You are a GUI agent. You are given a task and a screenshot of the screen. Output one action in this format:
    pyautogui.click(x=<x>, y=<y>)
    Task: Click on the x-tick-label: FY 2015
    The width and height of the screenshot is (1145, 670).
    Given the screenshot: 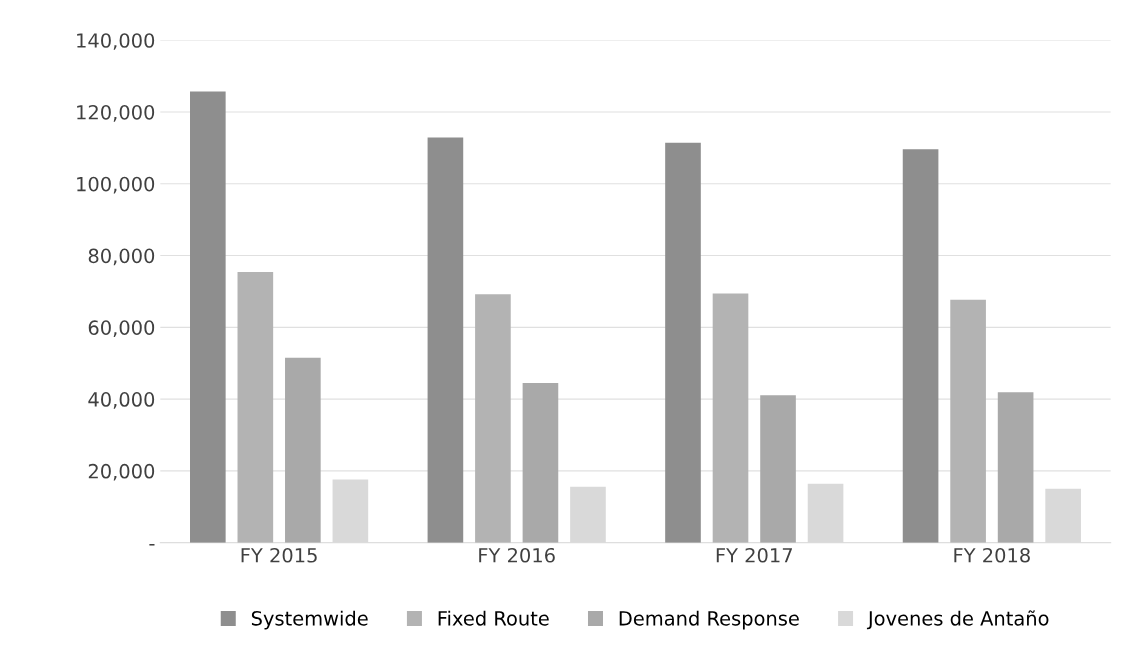 What is the action you would take?
    pyautogui.click(x=279, y=555)
    